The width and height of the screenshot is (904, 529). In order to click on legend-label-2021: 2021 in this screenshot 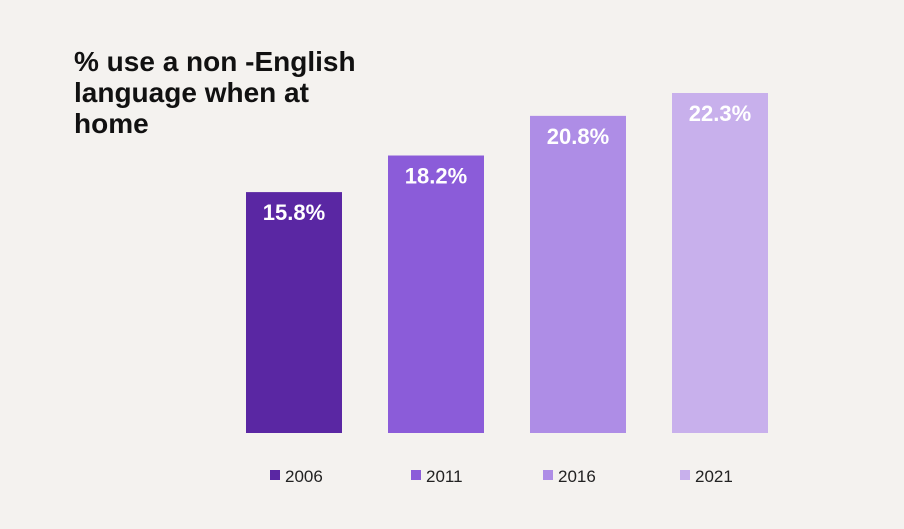, I will do `click(714, 476)`.